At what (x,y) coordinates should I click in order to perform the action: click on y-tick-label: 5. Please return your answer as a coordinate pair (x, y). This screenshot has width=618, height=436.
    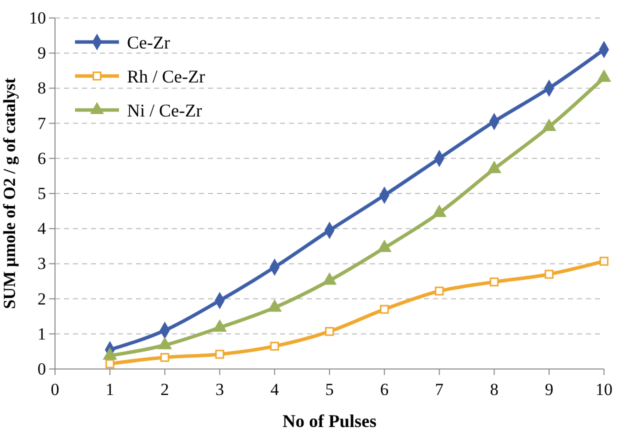
    Looking at the image, I should click on (42, 193).